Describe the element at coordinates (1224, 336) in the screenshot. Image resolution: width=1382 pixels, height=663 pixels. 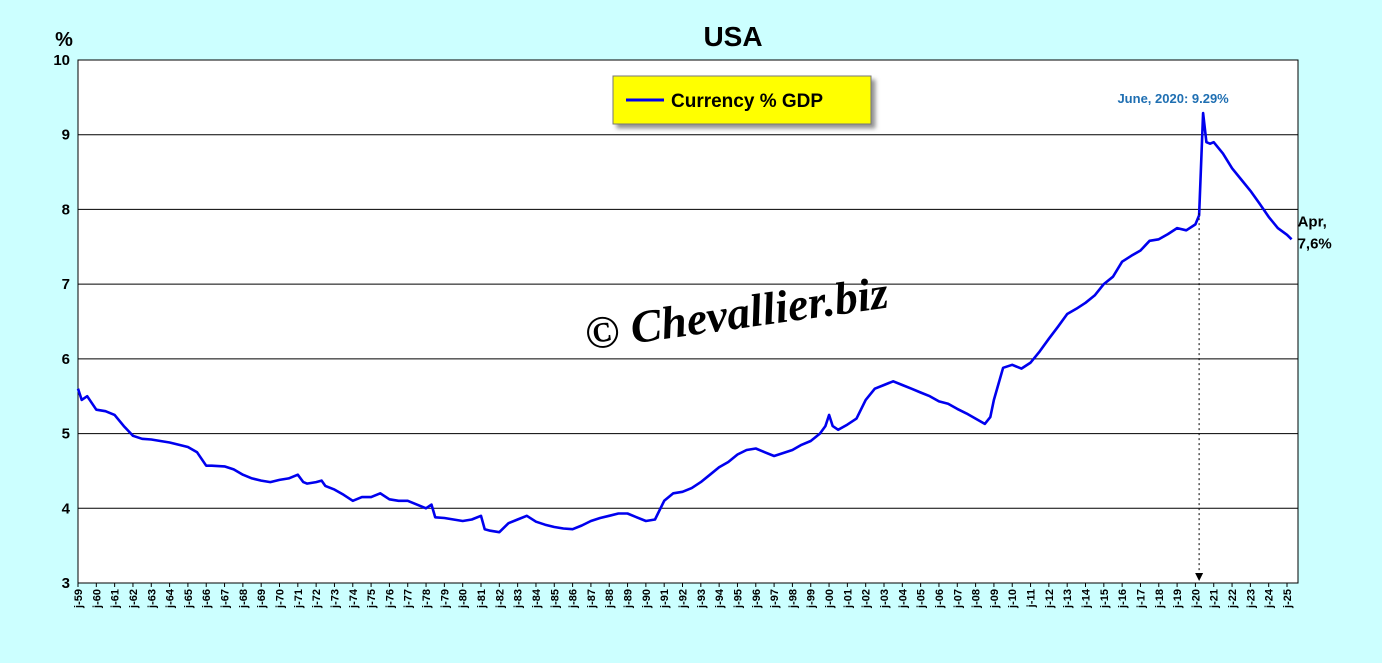
I see `annotations: June, 2020: 9.29% Apr, 7,6%` at that location.